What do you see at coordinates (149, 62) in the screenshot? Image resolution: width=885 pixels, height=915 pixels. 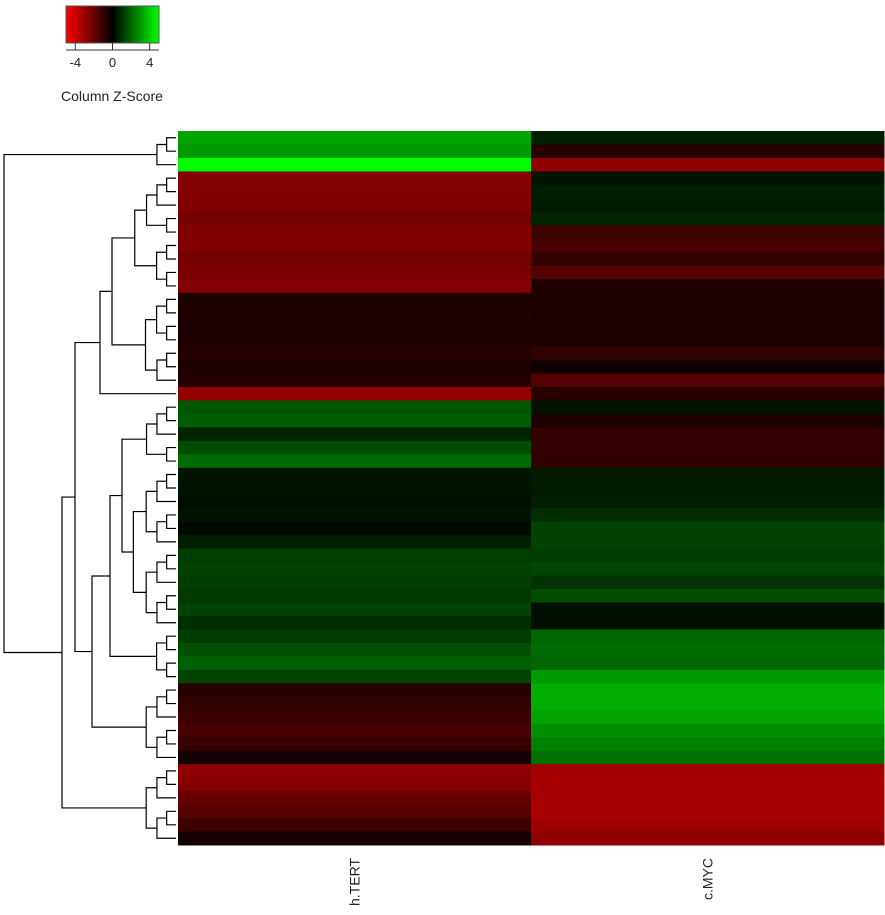 I see `color-key-tick-label: 4` at bounding box center [149, 62].